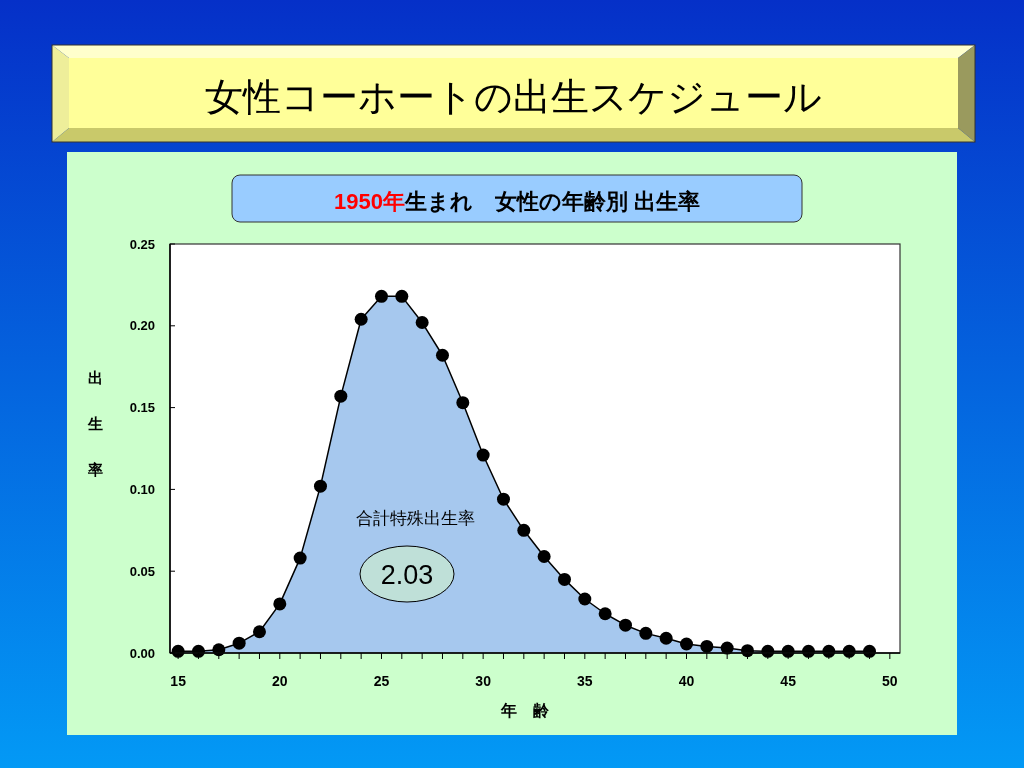  I want to click on annotation: 合計特殊出生率, so click(415, 518).